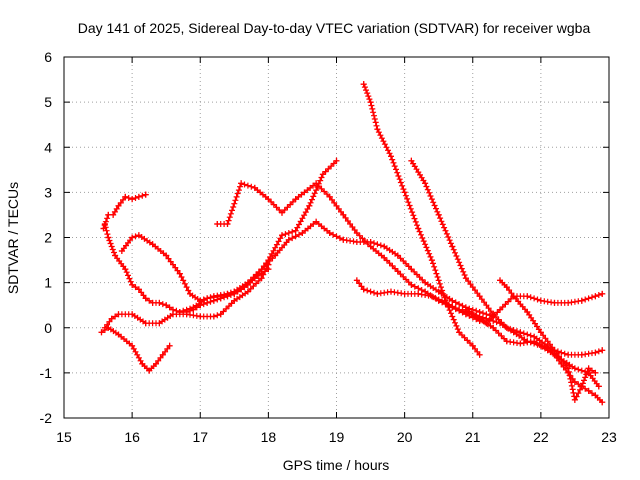 Image resolution: width=640 pixels, height=480 pixels. I want to click on x-tick-label: 22, so click(541, 437).